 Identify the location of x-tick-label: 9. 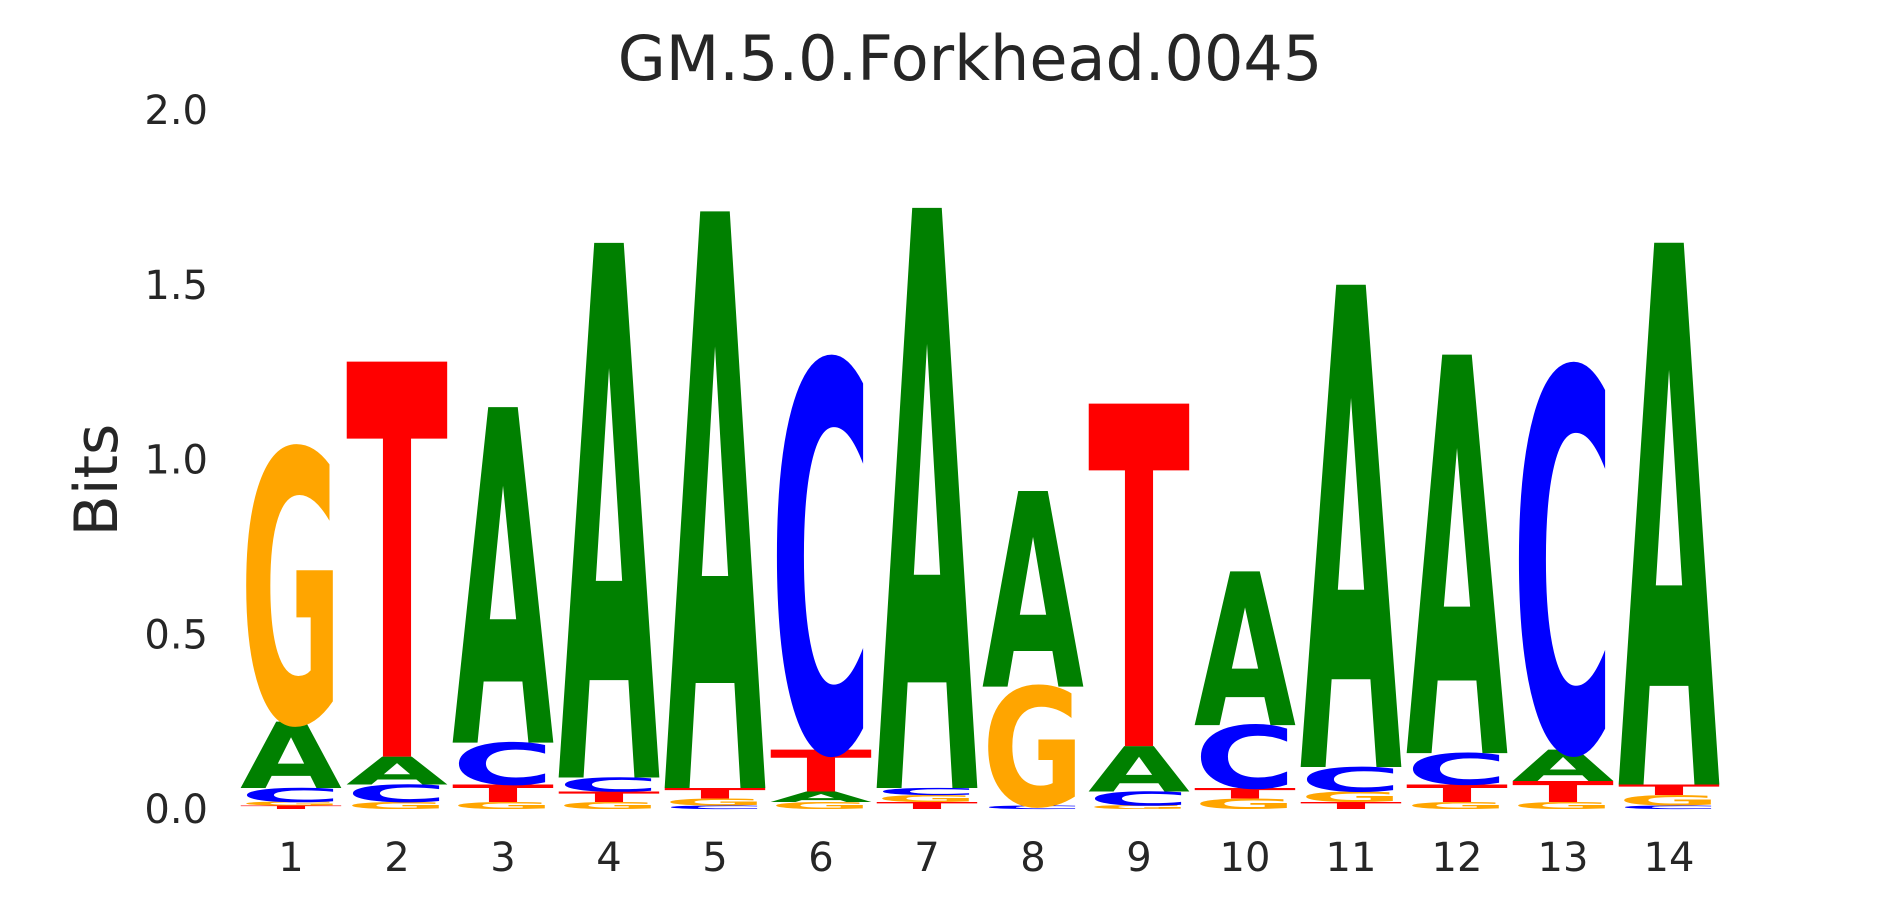
(1138, 858).